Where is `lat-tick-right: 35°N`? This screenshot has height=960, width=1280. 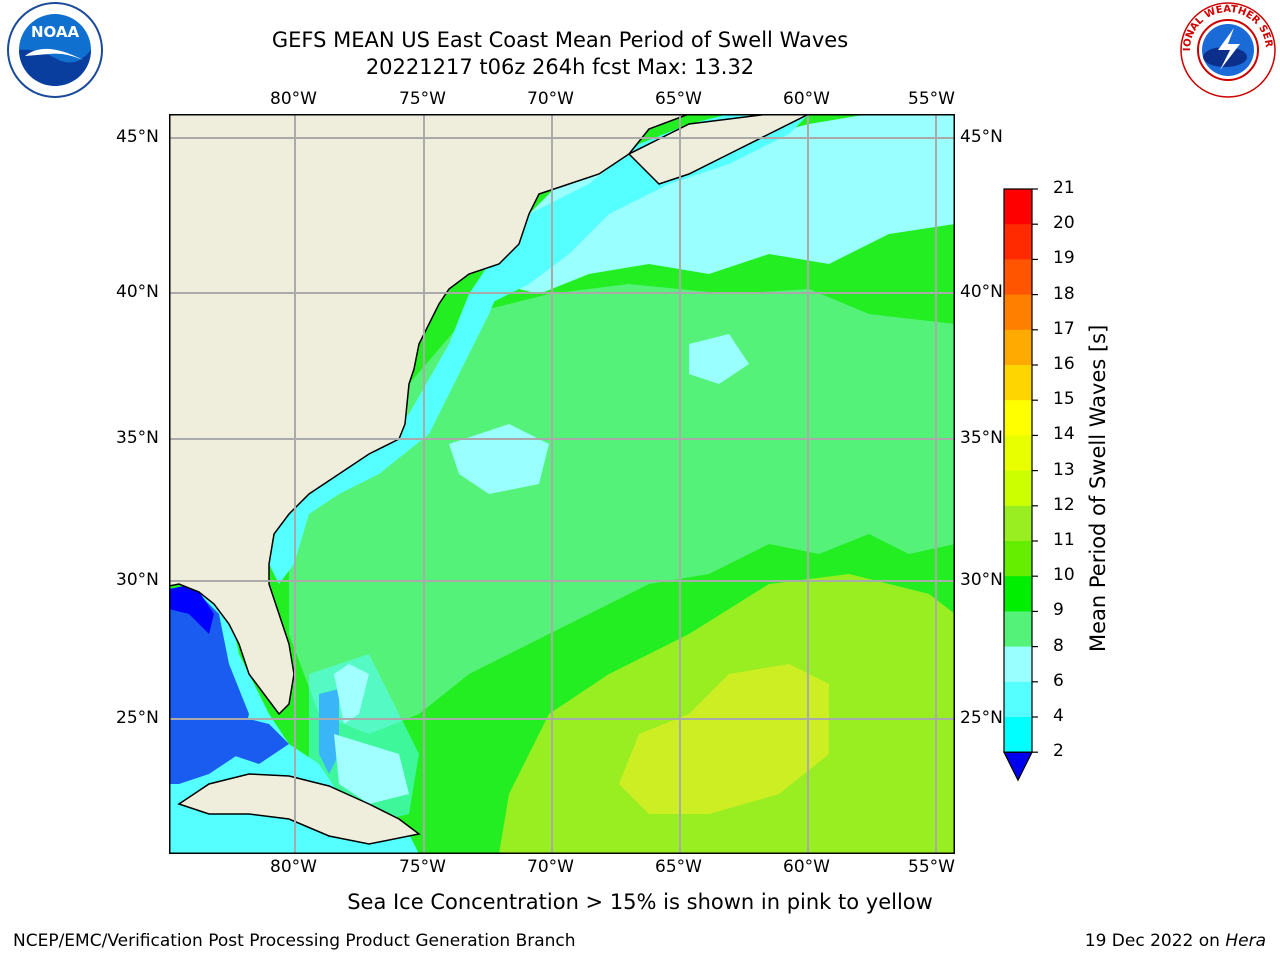
lat-tick-right: 35°N is located at coordinates (981, 438).